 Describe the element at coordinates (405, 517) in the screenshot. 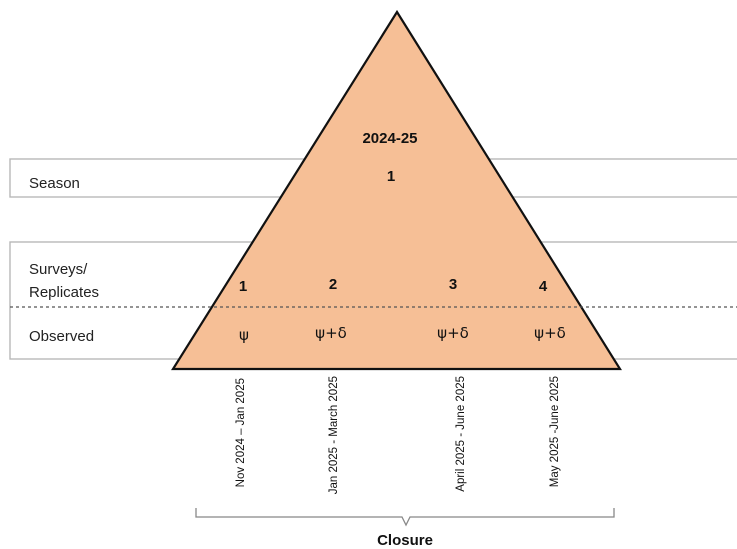

I see `closure-brace` at that location.